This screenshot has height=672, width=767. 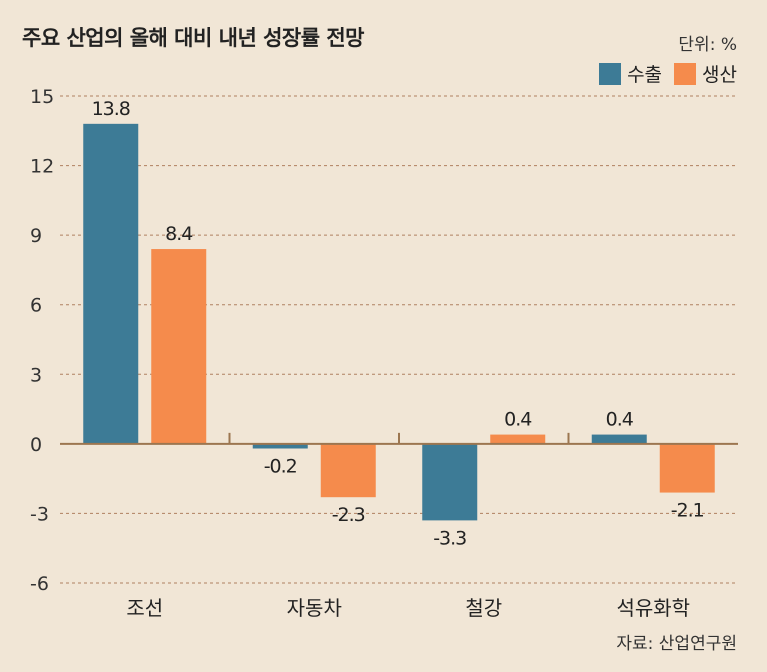 What do you see at coordinates (36, 236) in the screenshot?
I see `y-tick-label: 9` at bounding box center [36, 236].